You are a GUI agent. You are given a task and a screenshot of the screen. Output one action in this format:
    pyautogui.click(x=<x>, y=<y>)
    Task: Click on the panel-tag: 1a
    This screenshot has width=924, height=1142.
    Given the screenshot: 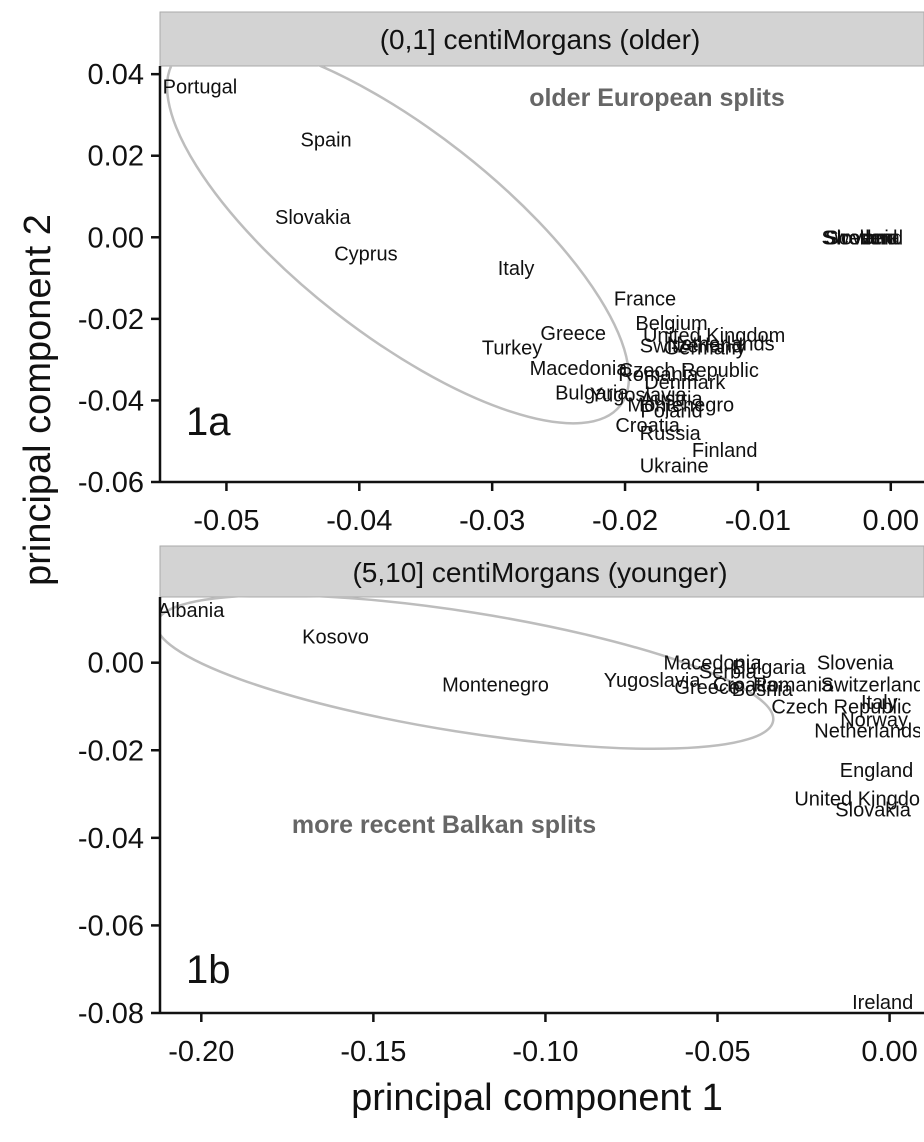 What is the action you would take?
    pyautogui.click(x=208, y=422)
    